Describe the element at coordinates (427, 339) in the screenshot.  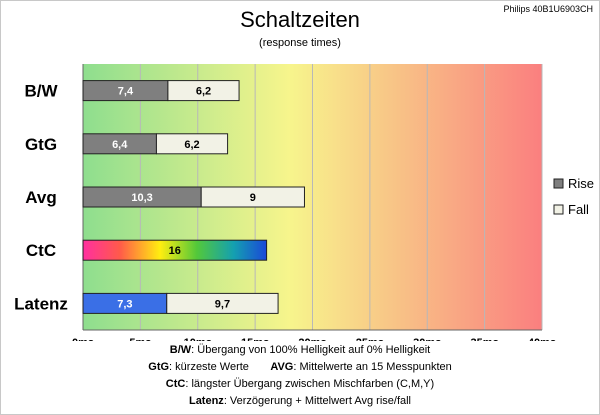
I see `x-tick-label: 30ms` at that location.